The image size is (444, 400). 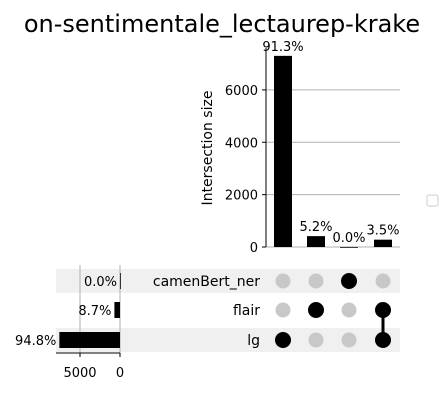 What do you see at coordinates (315, 227) in the screenshot?
I see `intersection-bar-label: 5.2%` at bounding box center [315, 227].